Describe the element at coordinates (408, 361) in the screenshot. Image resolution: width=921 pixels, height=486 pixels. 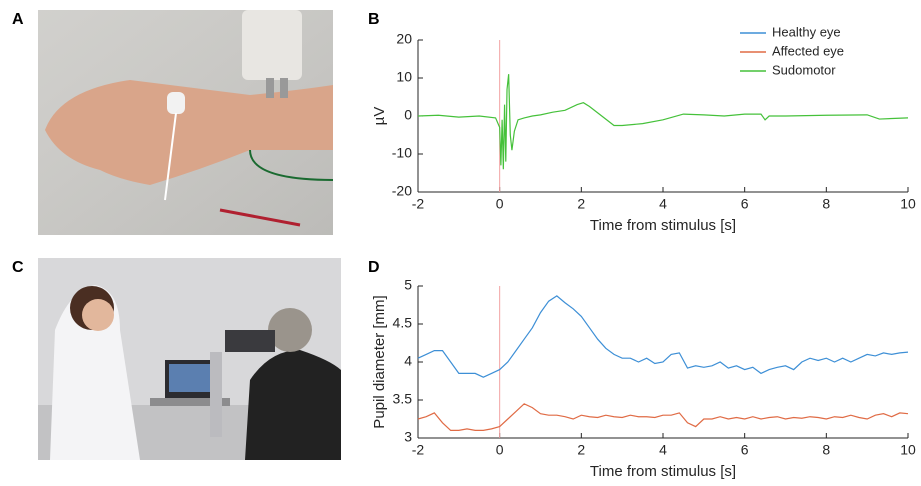
I see `y-tick-label: 4` at that location.